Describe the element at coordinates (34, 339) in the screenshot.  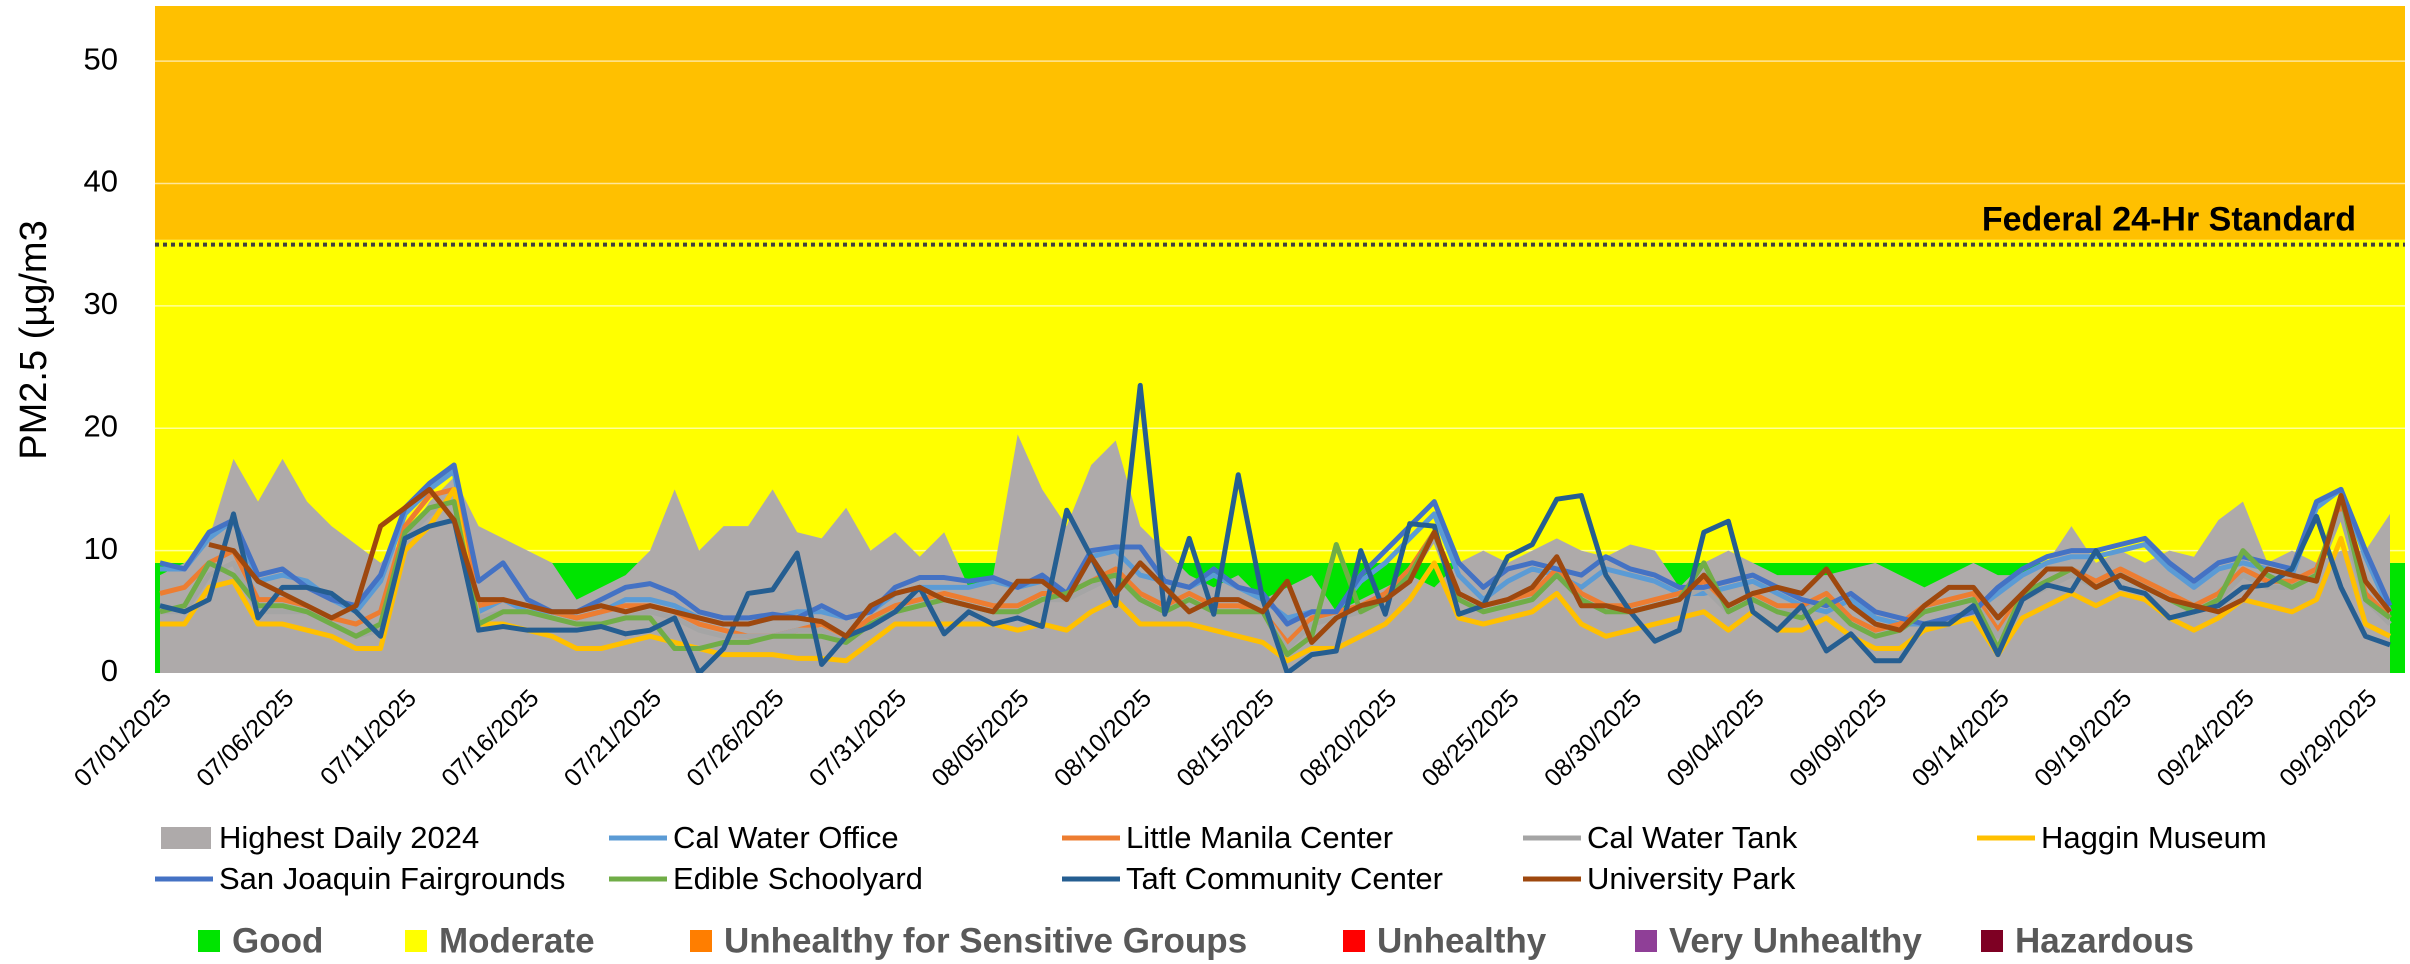
I see `y-axis-title: PM2.5 (µg/m3` at that location.